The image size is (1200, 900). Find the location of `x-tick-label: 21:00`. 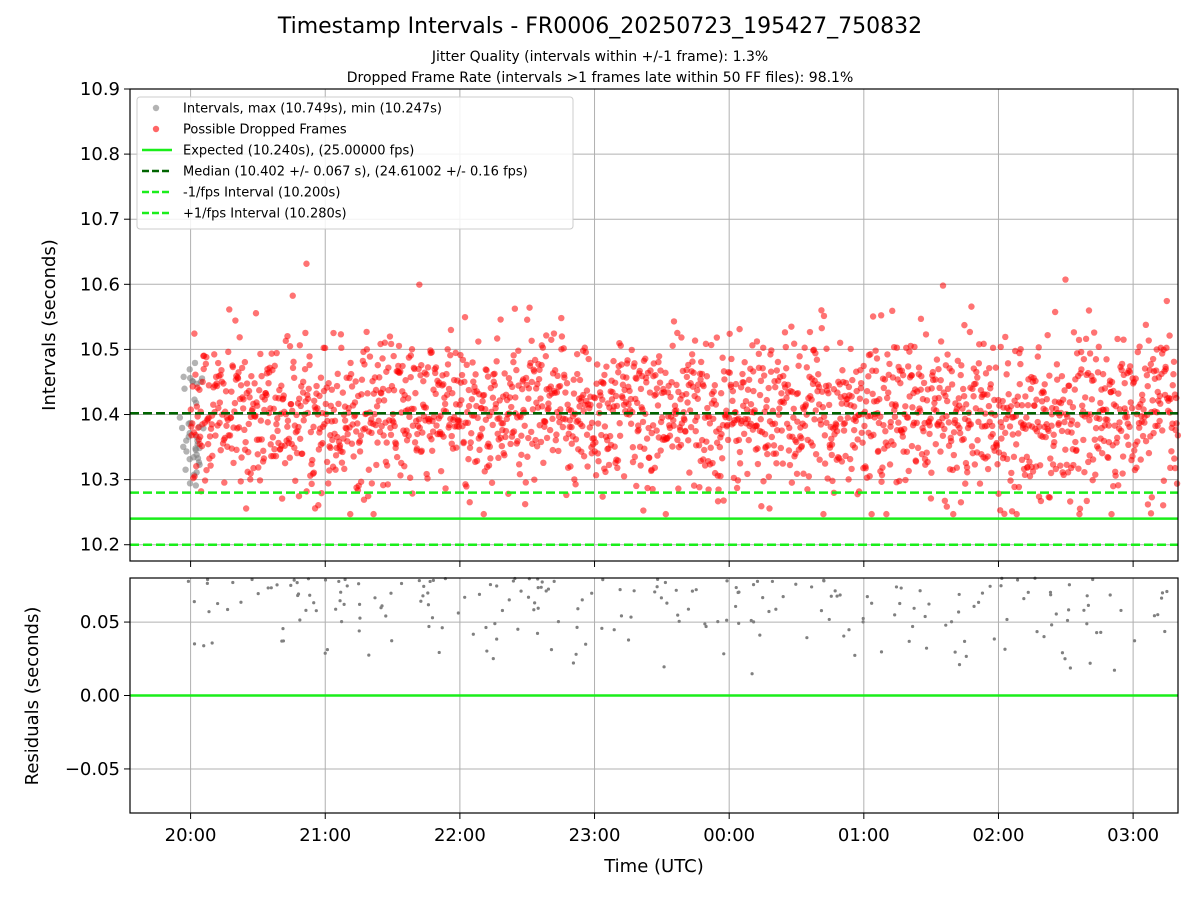

x-tick-label: 21:00 is located at coordinates (325, 835).